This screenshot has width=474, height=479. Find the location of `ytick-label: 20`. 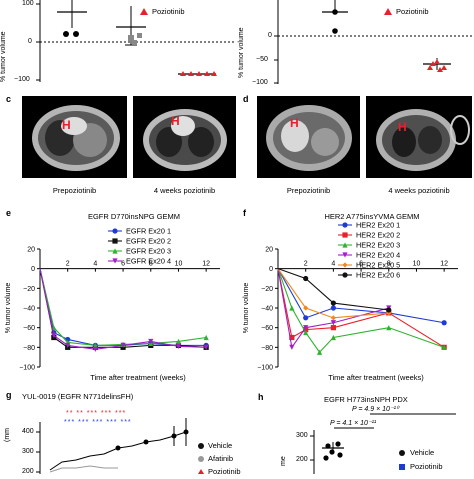

ytick-label: 20 is located at coordinates (31, 250).